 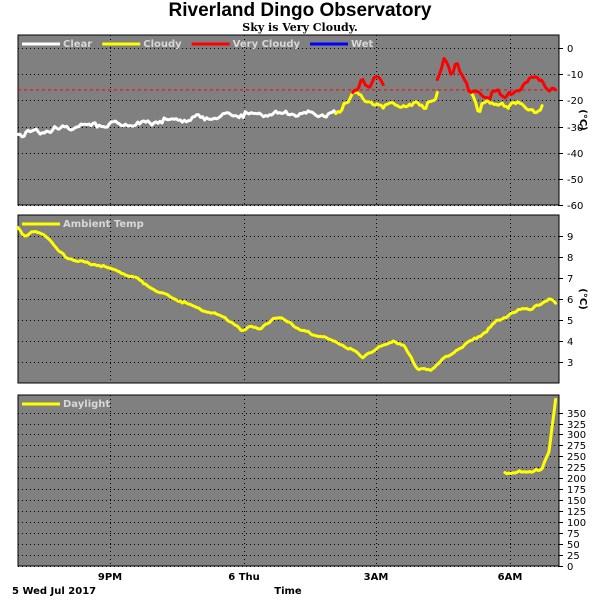 What do you see at coordinates (576, 425) in the screenshot?
I see `y-tick-label: 325` at bounding box center [576, 425].